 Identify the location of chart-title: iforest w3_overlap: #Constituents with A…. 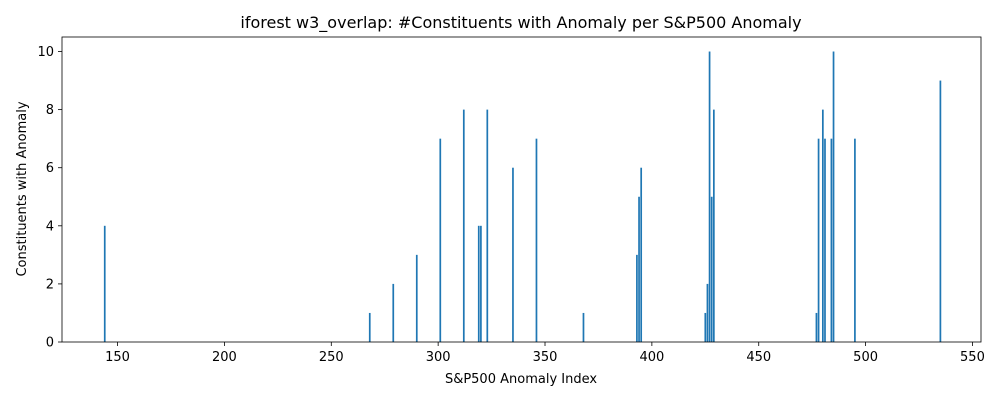
(520, 23).